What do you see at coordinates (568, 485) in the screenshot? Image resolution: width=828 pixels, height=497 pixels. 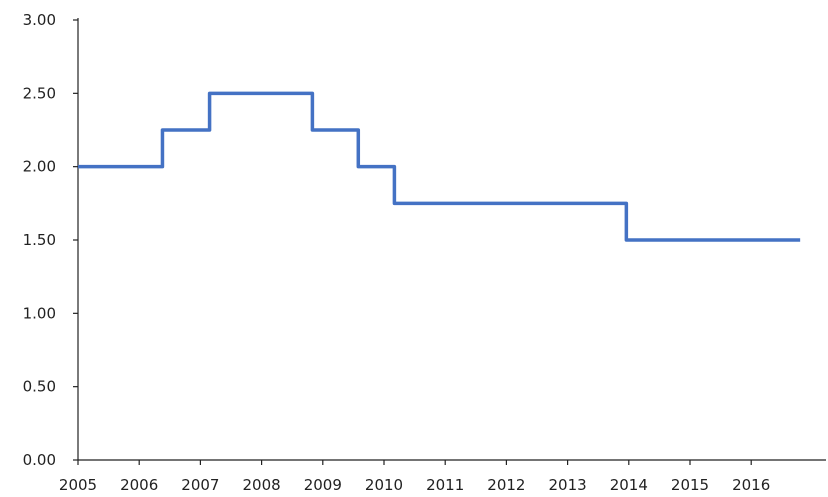 I see `x-tick-label: 2013` at bounding box center [568, 485].